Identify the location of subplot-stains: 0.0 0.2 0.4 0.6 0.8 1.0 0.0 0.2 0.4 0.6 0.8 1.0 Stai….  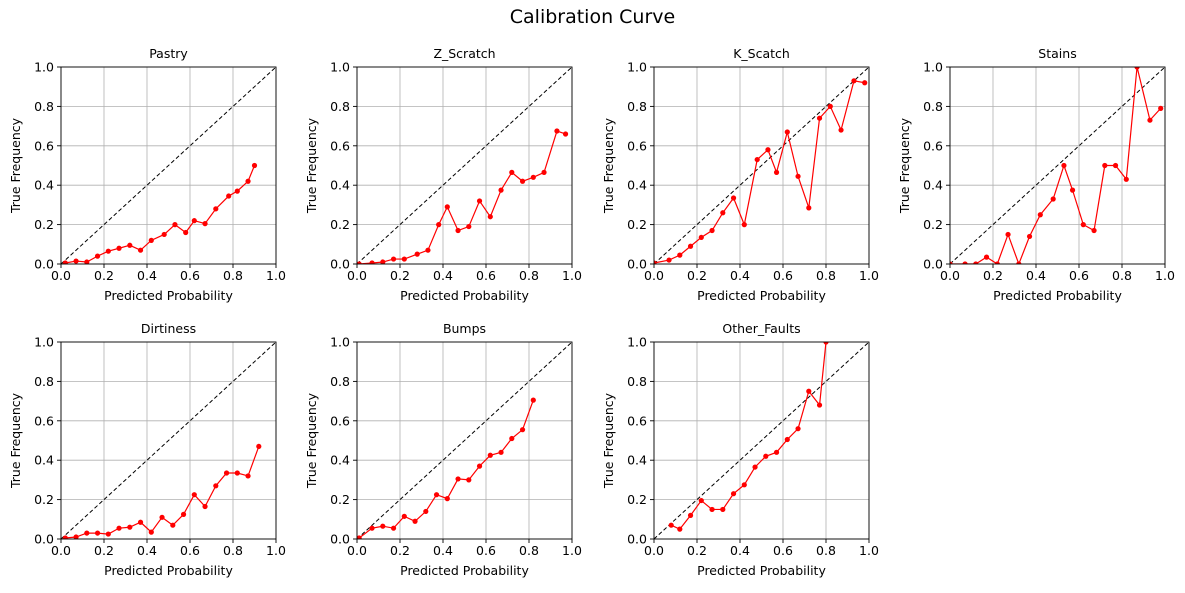
(1036, 174).